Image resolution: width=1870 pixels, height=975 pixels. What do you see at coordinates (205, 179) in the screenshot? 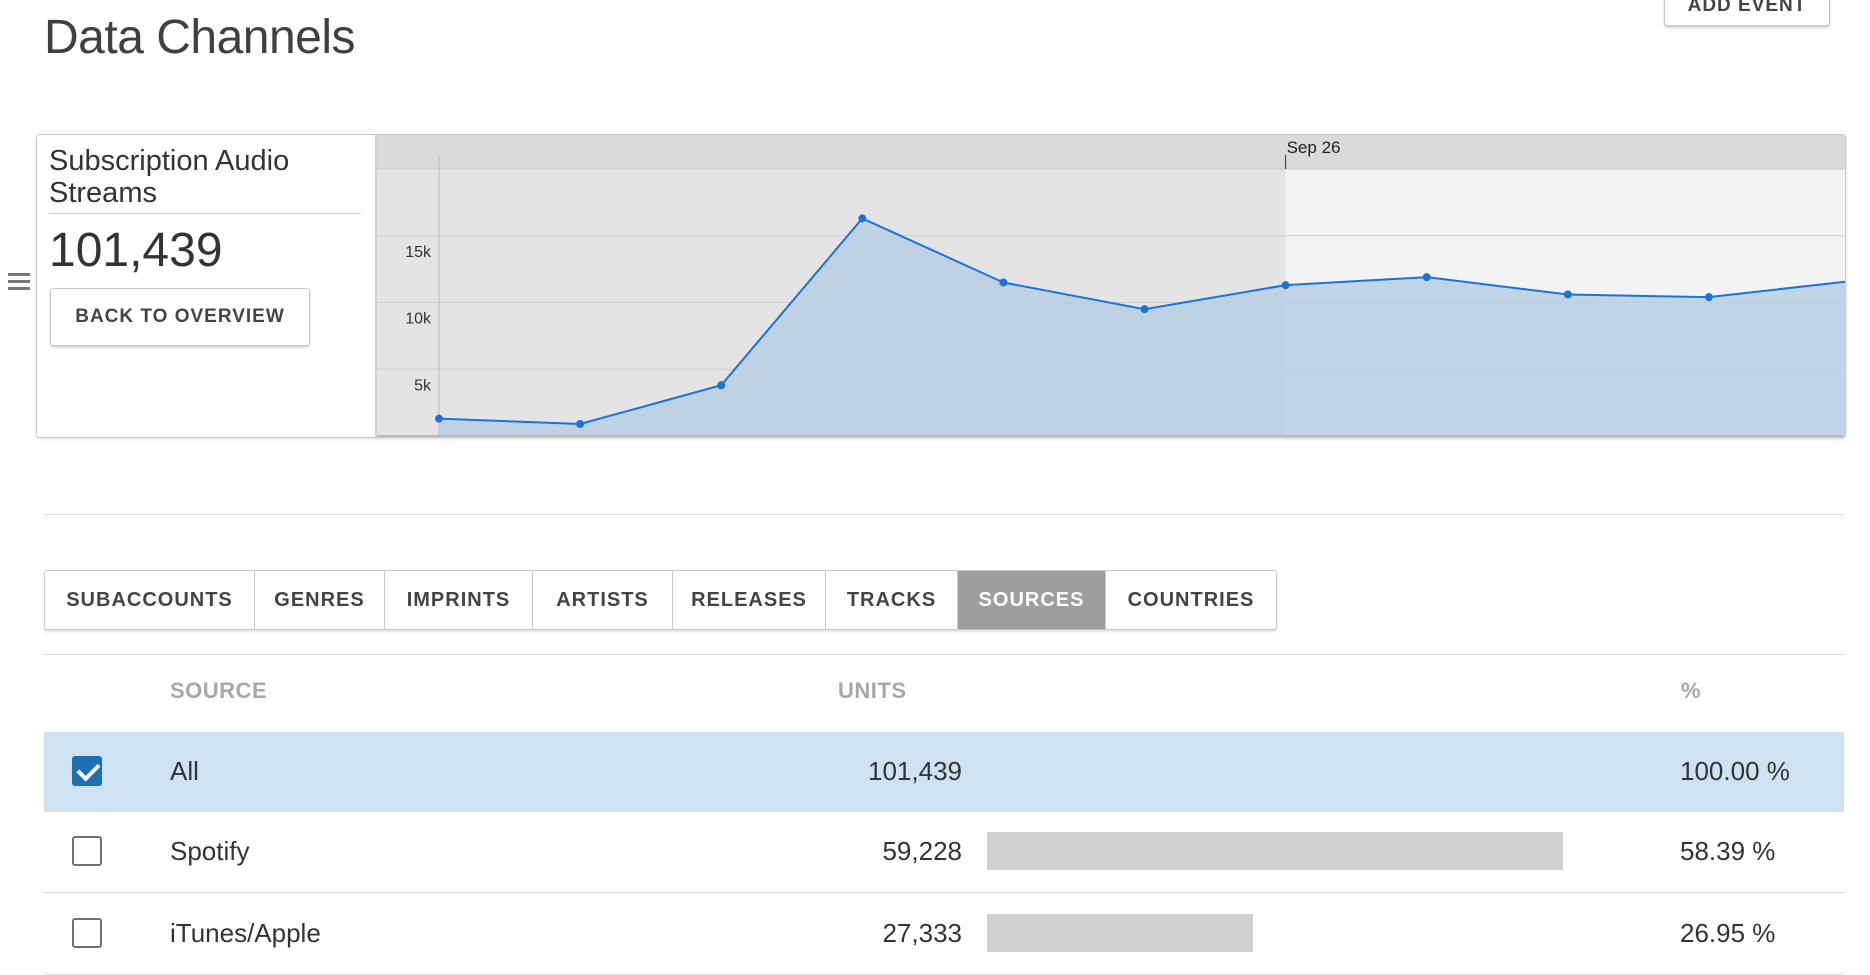
I see `summary-title: Subscription Audio Streams` at bounding box center [205, 179].